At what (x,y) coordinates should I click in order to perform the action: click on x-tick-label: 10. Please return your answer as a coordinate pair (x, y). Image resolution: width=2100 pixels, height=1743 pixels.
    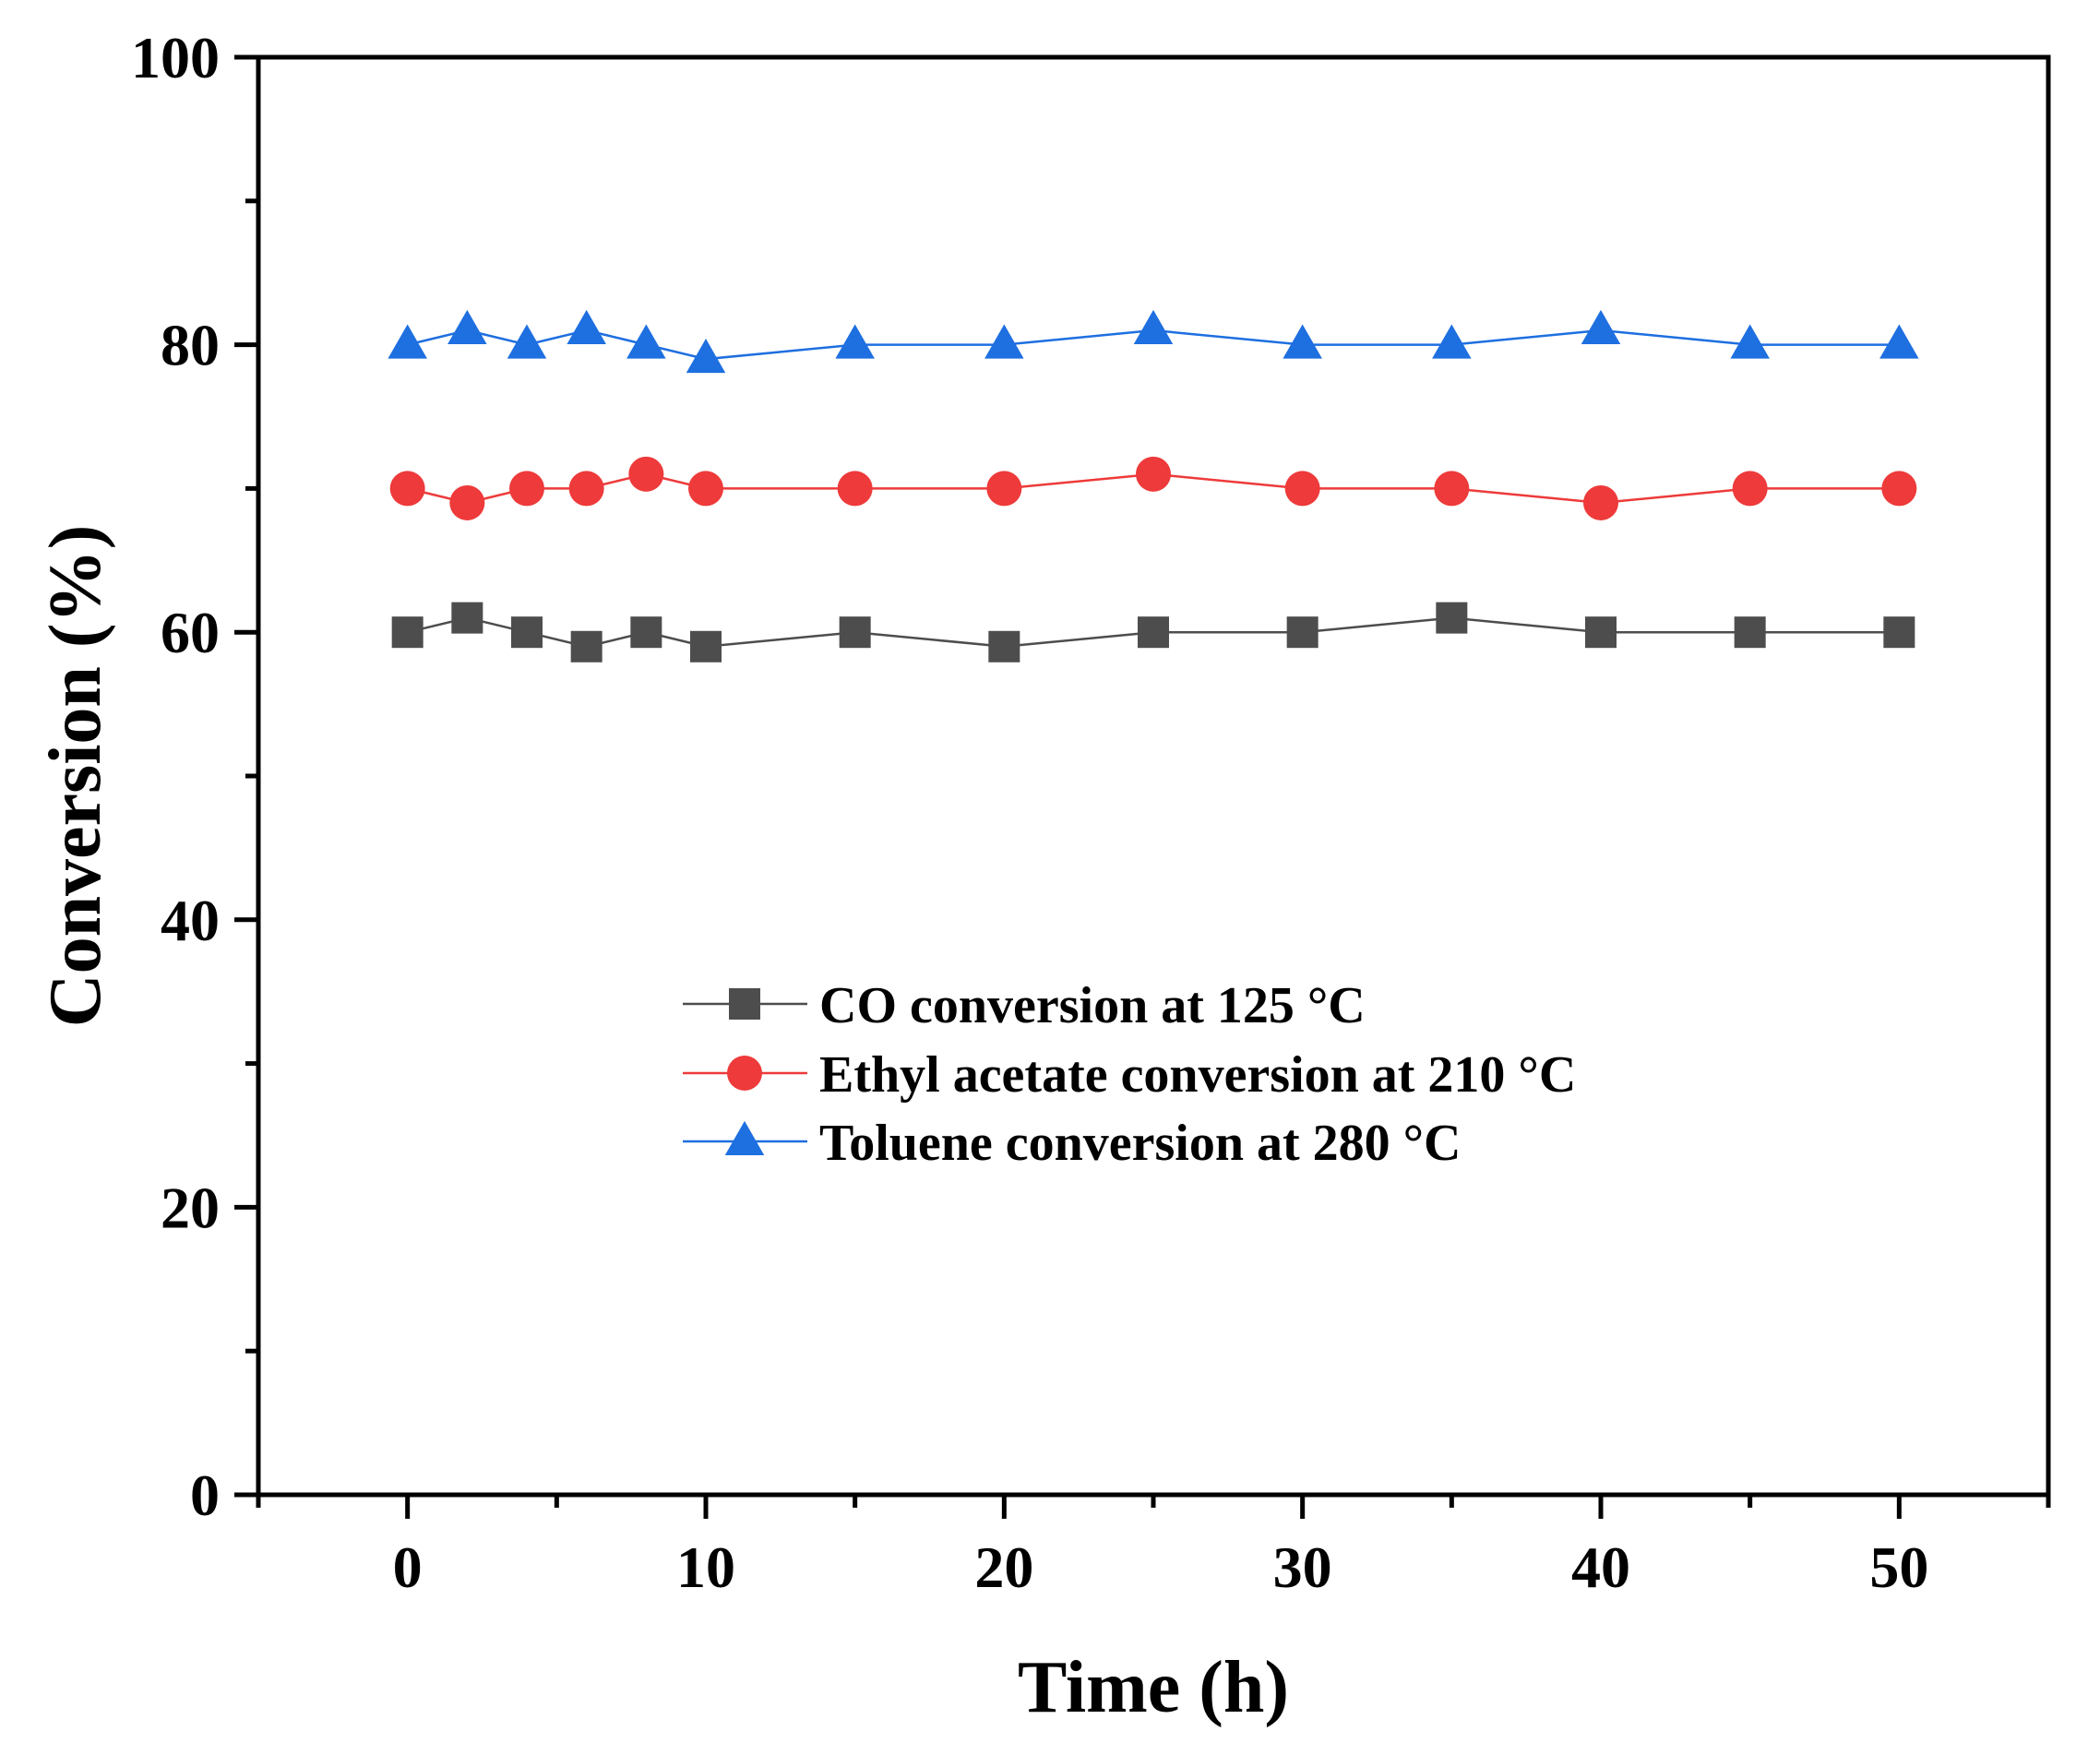
    Looking at the image, I should click on (705, 1567).